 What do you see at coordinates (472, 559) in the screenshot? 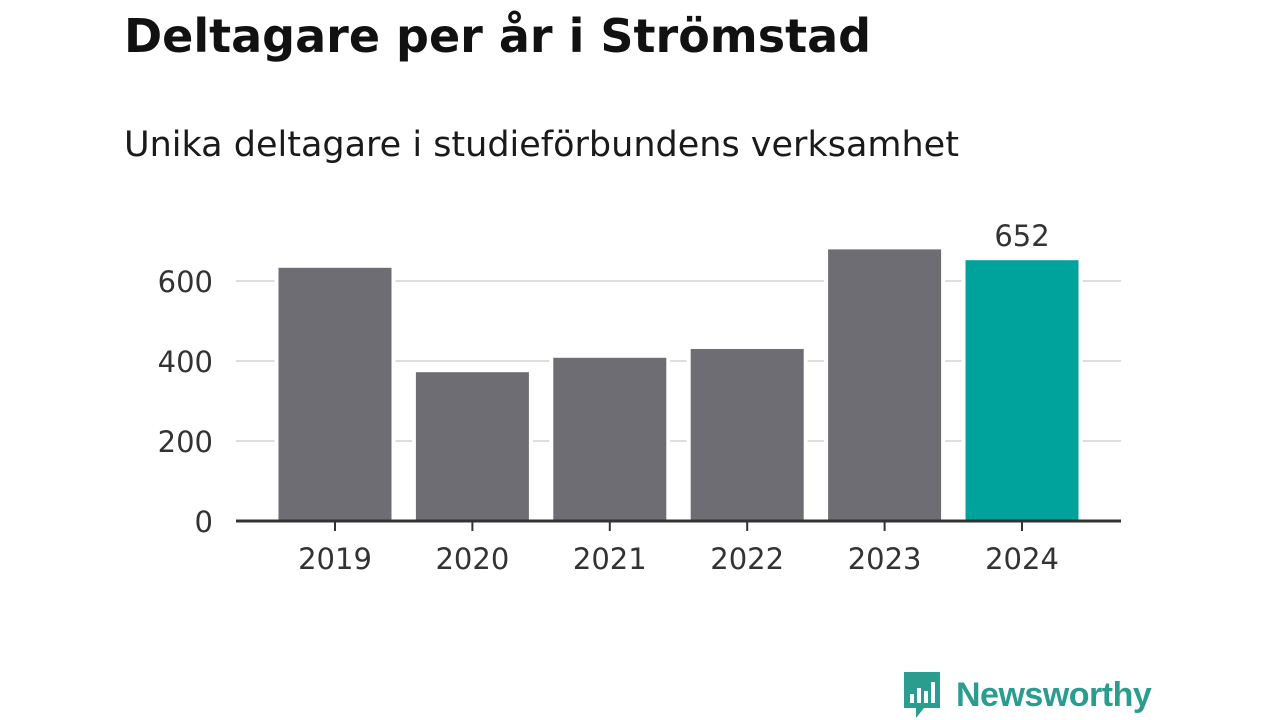
I see `x-tick-label: 2020` at bounding box center [472, 559].